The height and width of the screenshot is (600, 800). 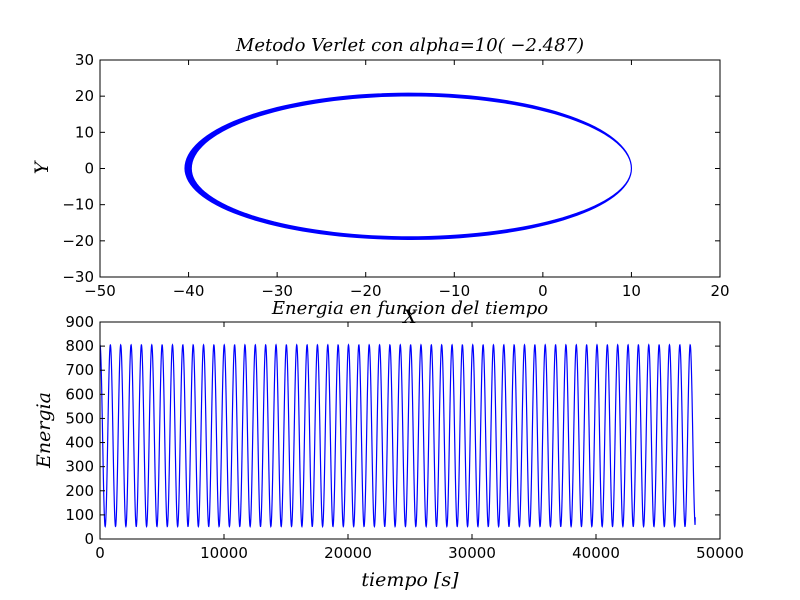 I want to click on energy-ytick-label: 800, so click(x=79, y=346).